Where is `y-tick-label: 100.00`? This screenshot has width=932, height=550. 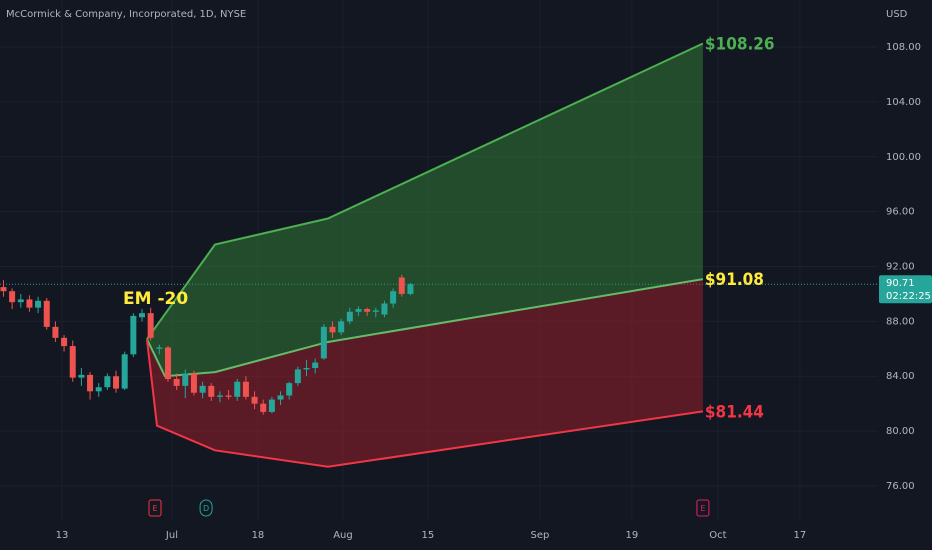 y-tick-label: 100.00 is located at coordinates (903, 157).